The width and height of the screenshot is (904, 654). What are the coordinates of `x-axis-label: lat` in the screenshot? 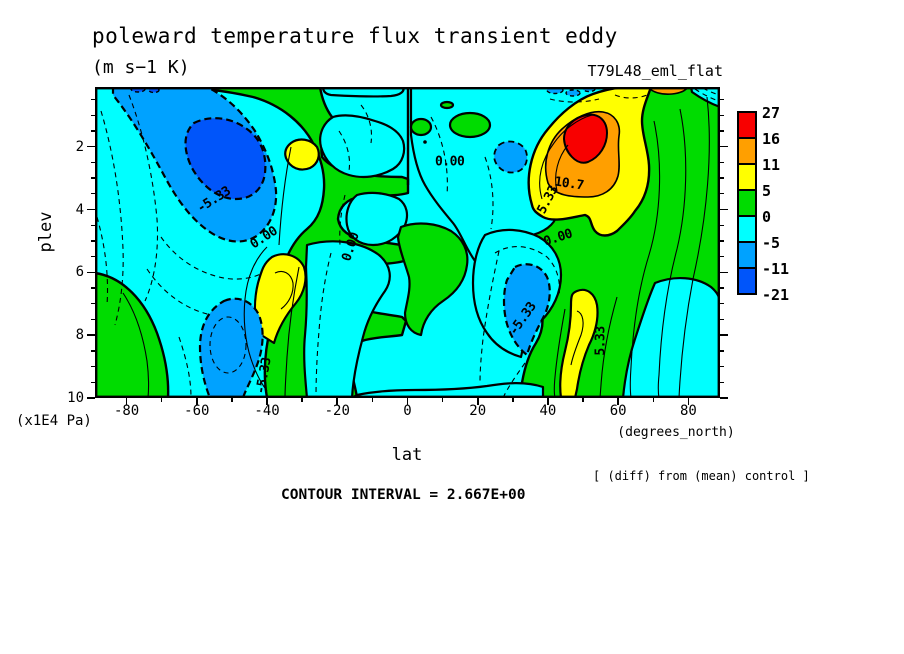 It's located at (407, 455).